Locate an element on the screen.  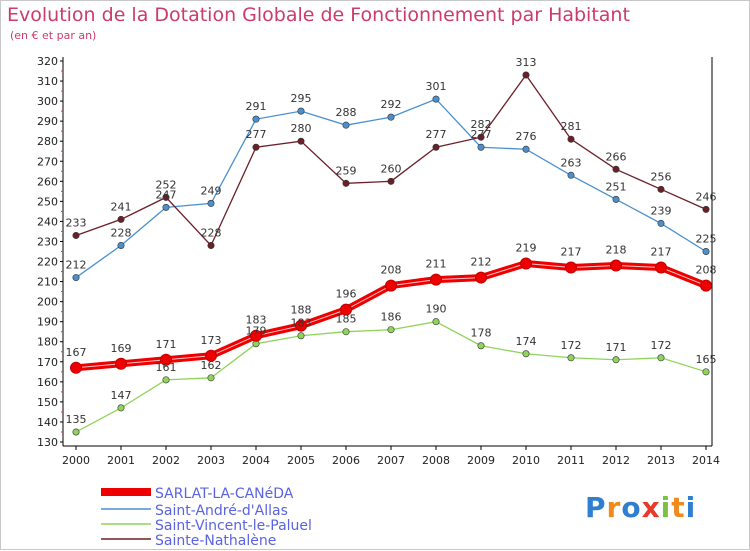
data-label: 185 is located at coordinates (346, 319).